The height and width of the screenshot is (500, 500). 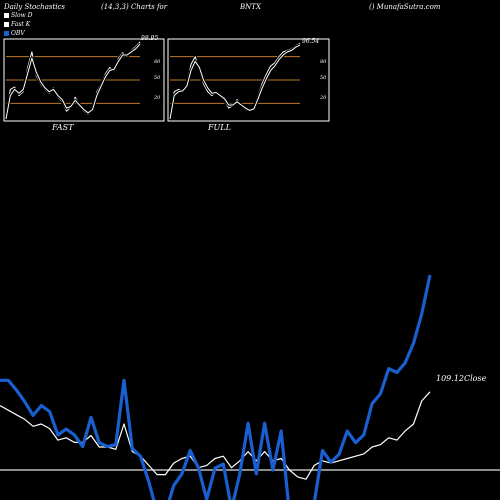 What do you see at coordinates (157, 98) in the screenshot?
I see `fast-ytick-20: 20` at bounding box center [157, 98].